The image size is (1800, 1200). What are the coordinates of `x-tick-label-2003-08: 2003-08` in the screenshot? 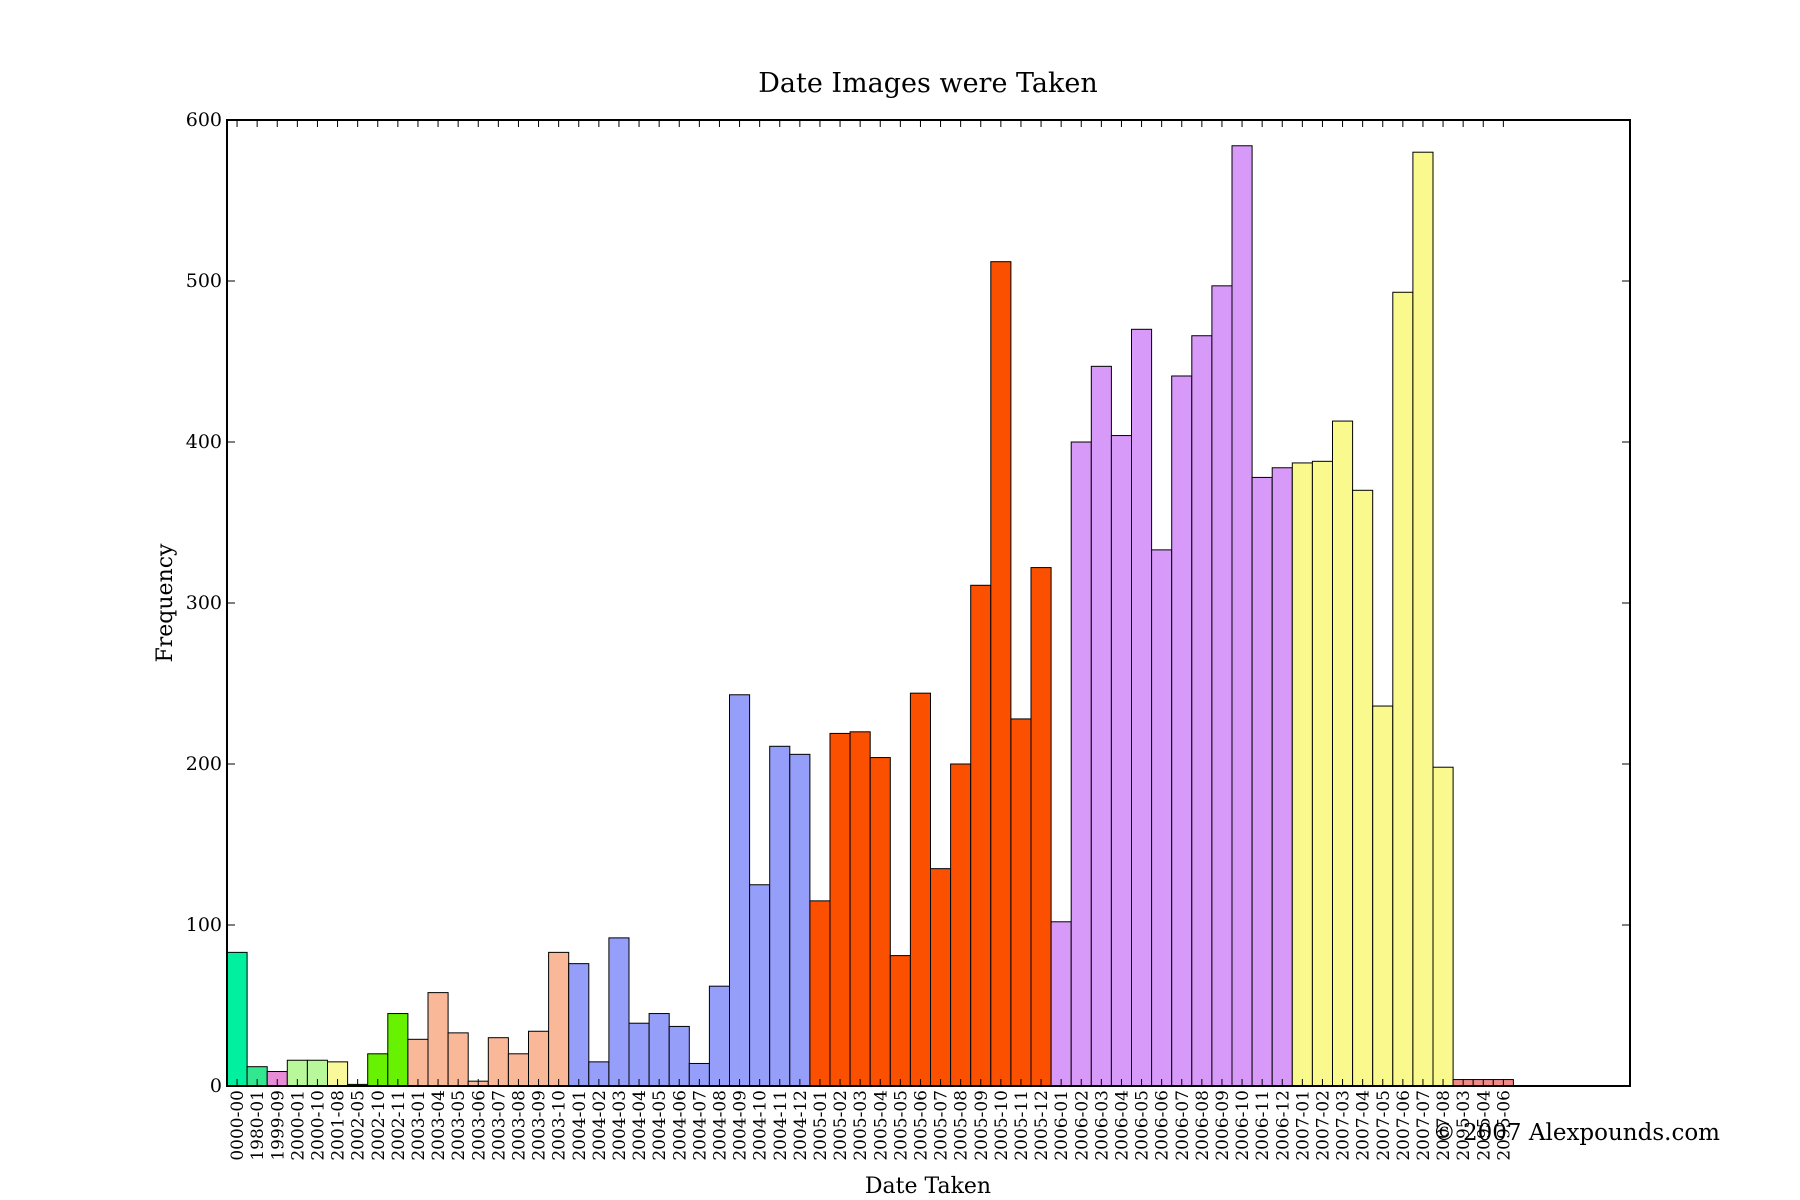 It's located at (519, 1125).